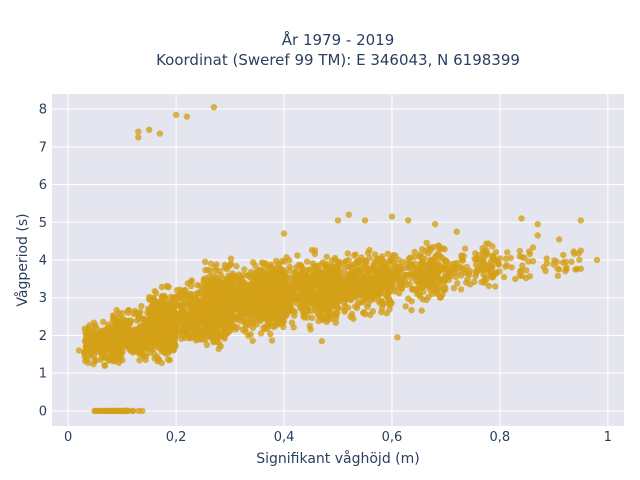 The image size is (640, 480). Describe the element at coordinates (392, 437) in the screenshot. I see `x-tick-label: 0,6` at that location.